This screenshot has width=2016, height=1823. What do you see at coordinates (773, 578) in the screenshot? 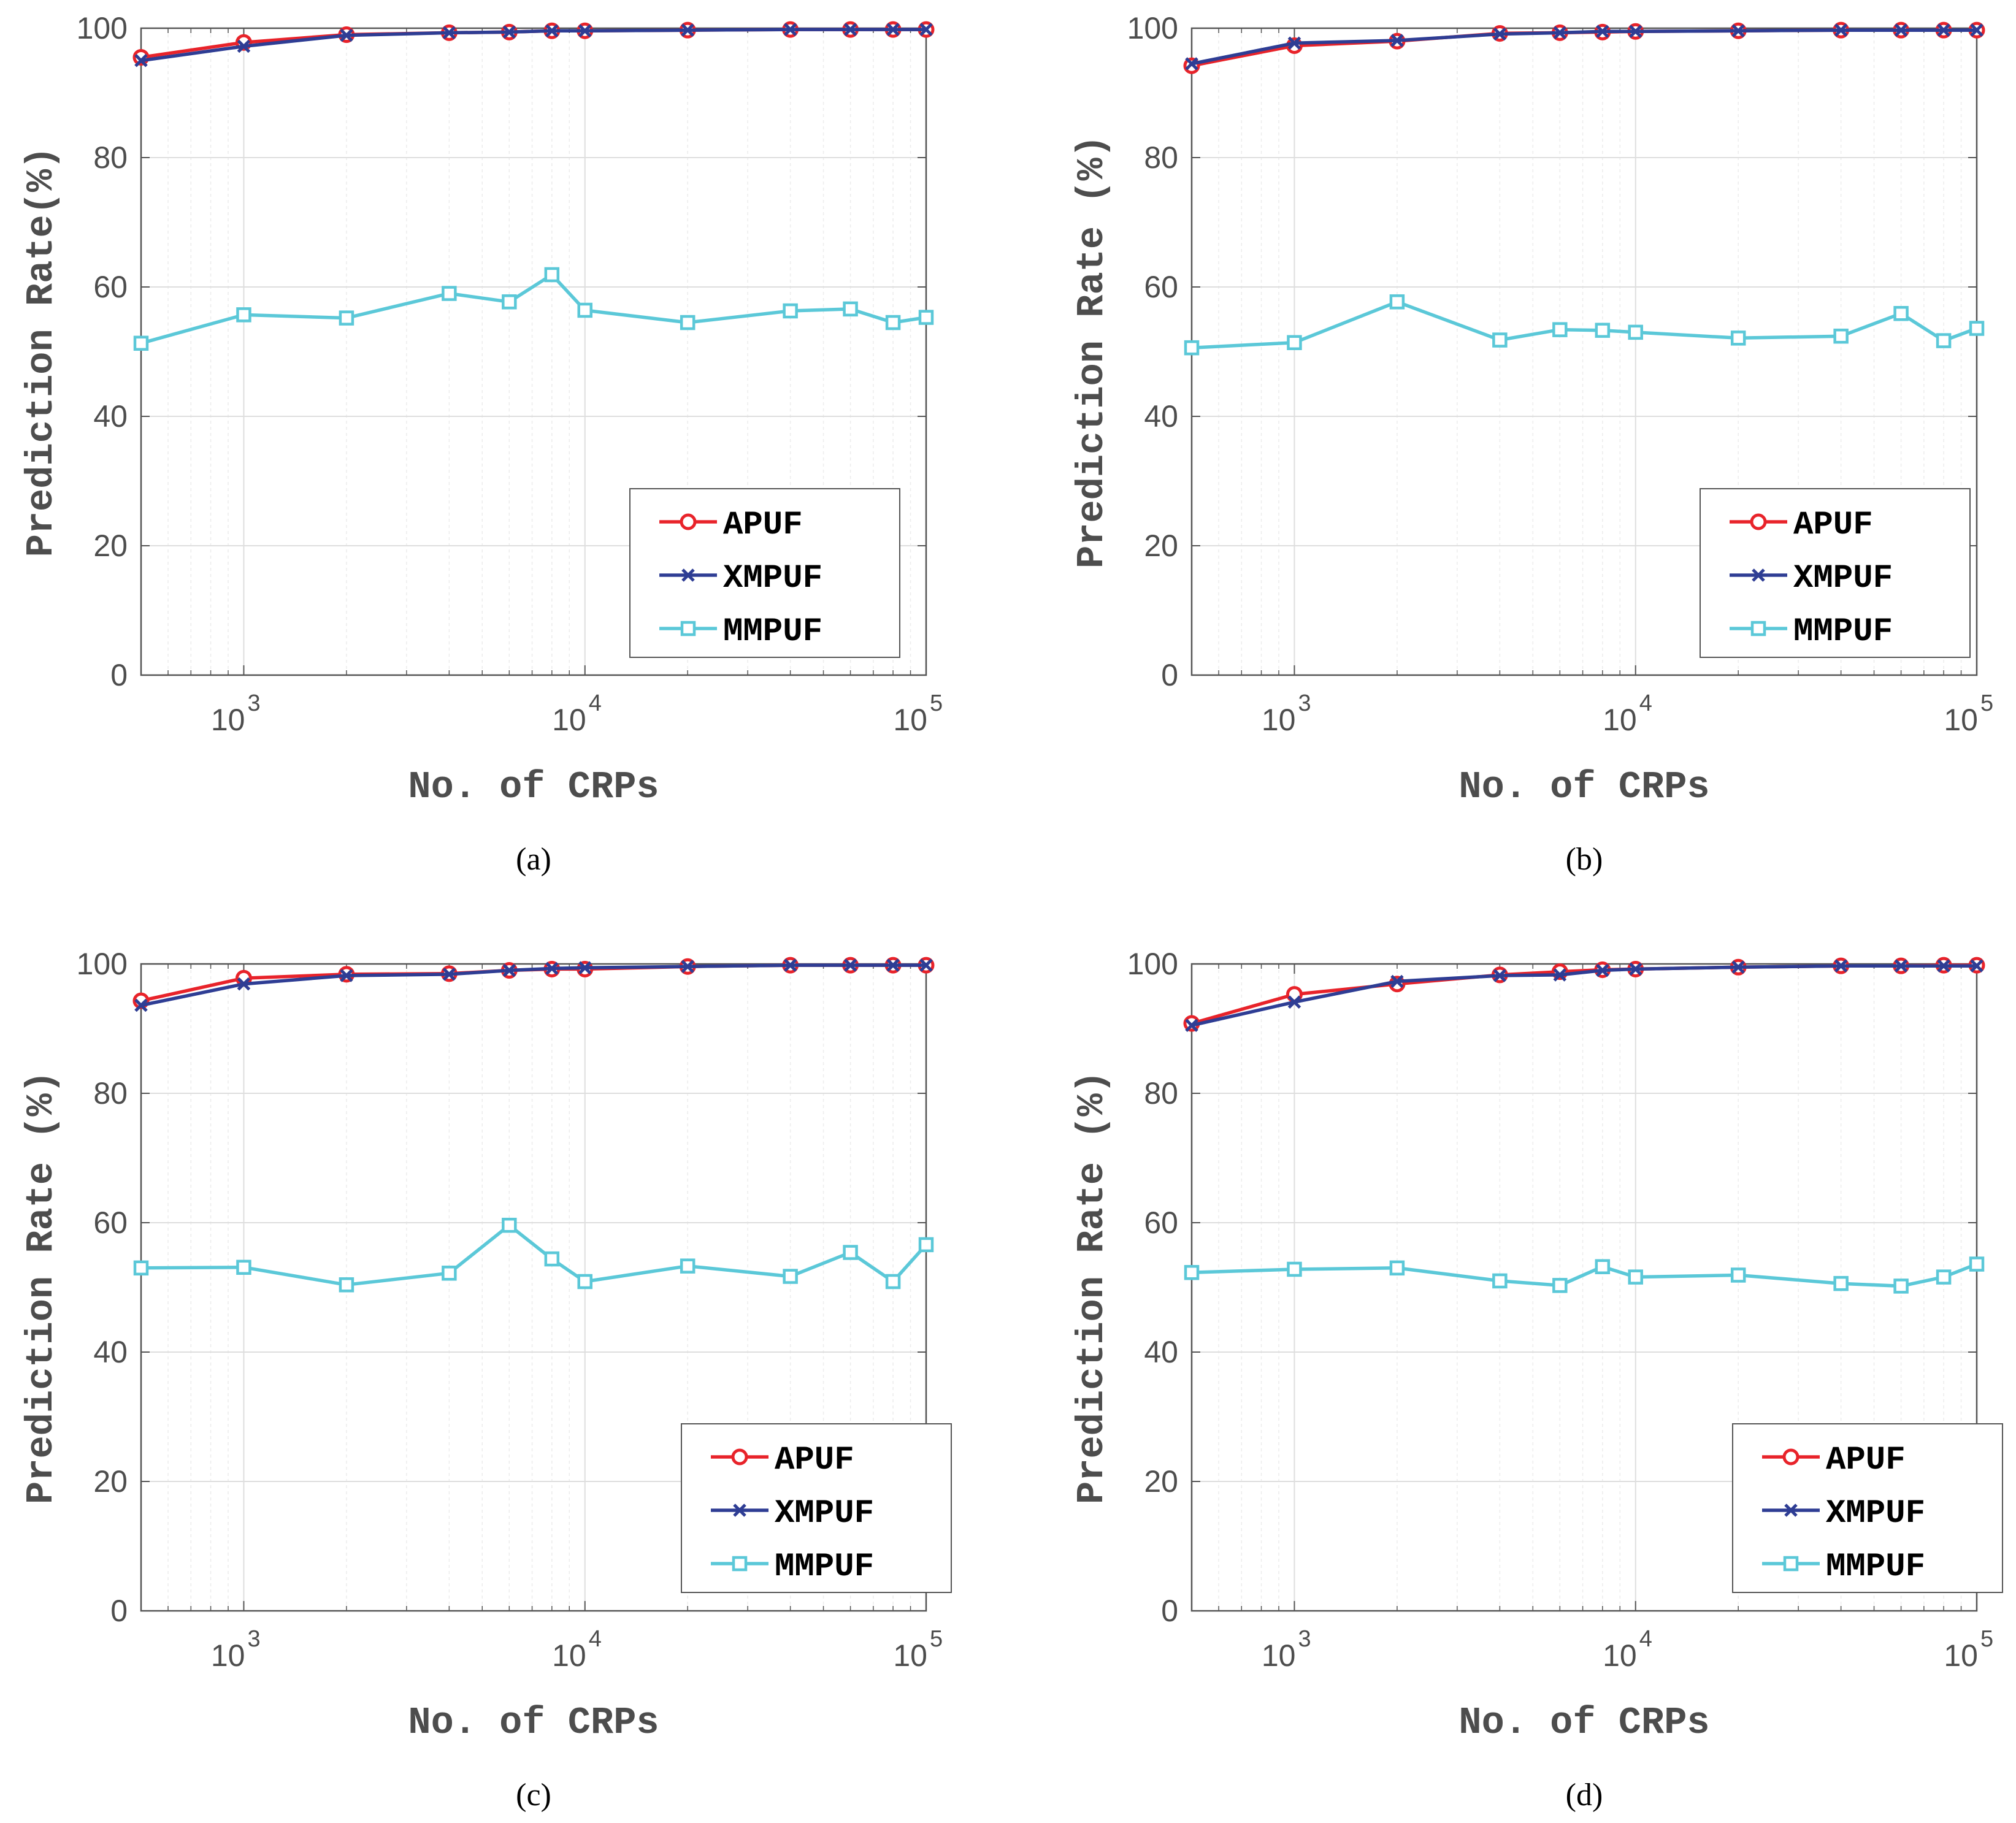
I see `legend-label: XMPUF` at bounding box center [773, 578].